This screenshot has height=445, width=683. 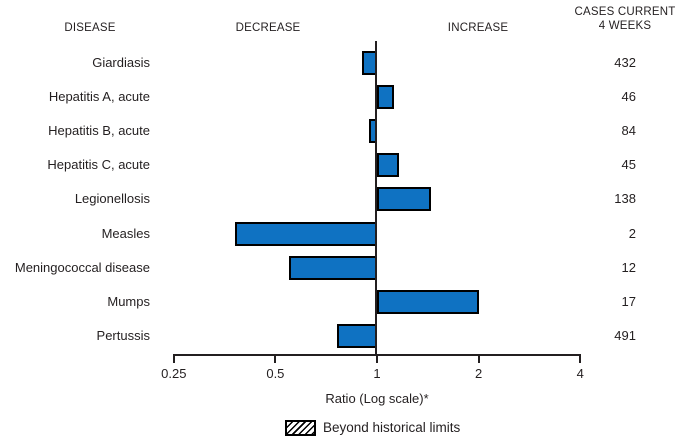 What do you see at coordinates (128, 301) in the screenshot?
I see `disease-label: Mumps` at bounding box center [128, 301].